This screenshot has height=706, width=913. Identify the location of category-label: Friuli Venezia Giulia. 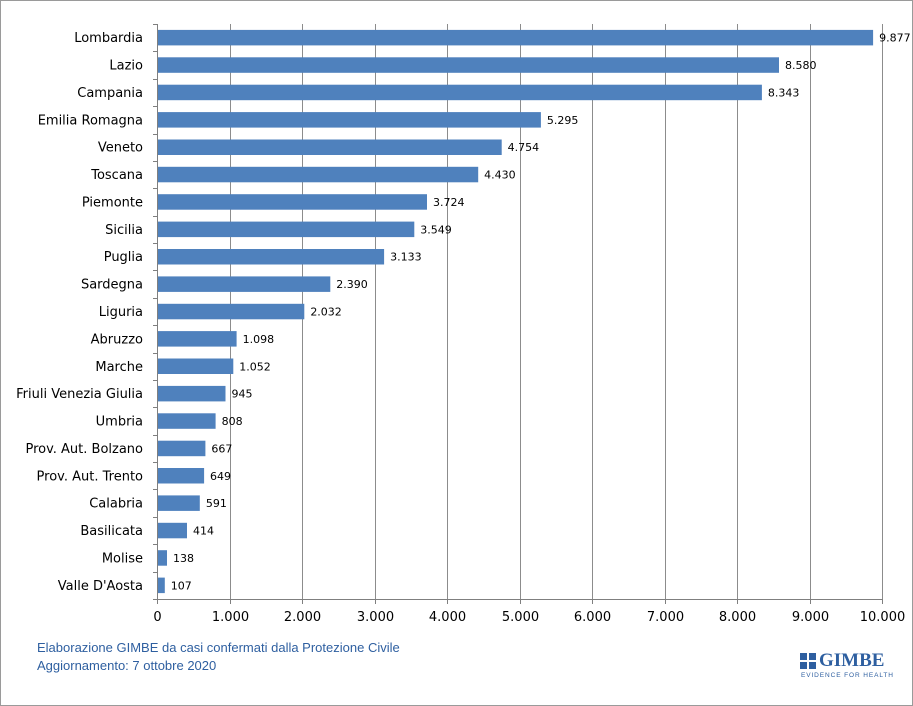
(79, 394).